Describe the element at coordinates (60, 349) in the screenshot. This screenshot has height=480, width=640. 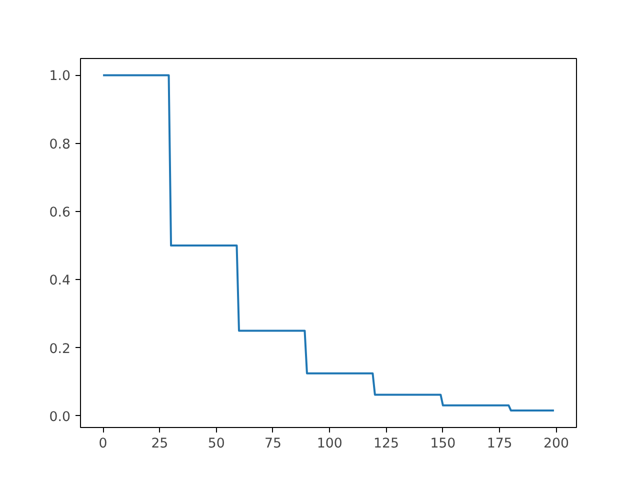
I see `y-tick-label: 0.2` at that location.